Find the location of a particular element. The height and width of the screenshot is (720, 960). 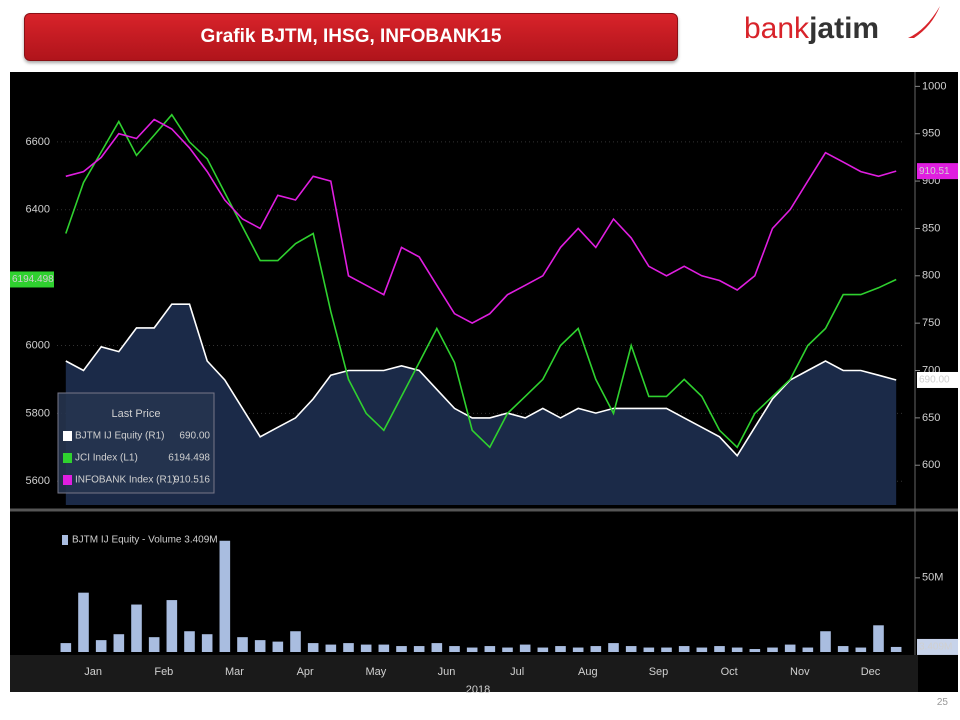

x-tick-label: Dec is located at coordinates (871, 672).